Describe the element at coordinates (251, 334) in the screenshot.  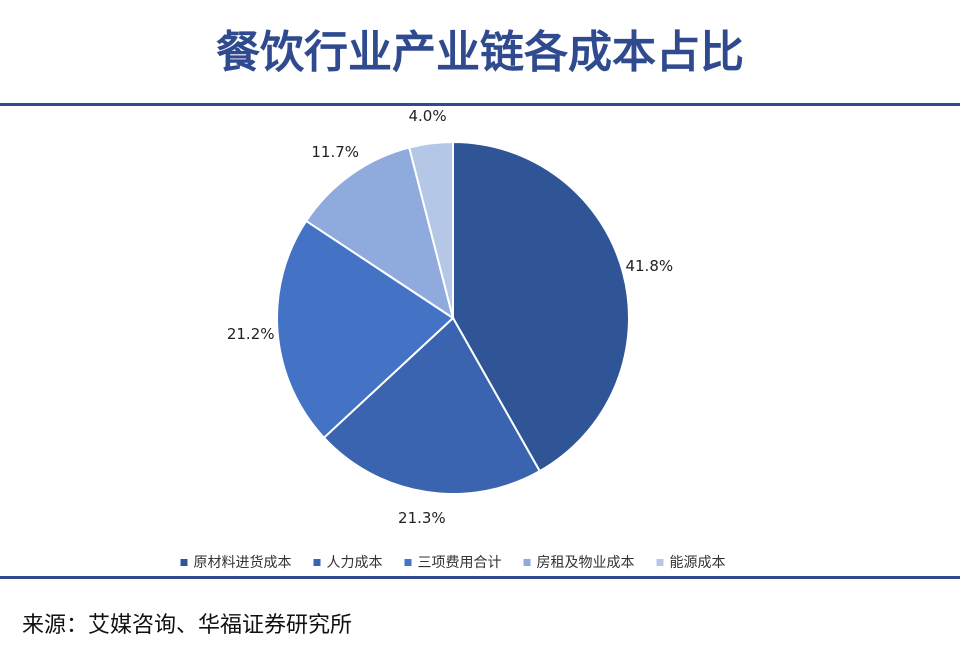
I see `data-label: 21.2%` at that location.